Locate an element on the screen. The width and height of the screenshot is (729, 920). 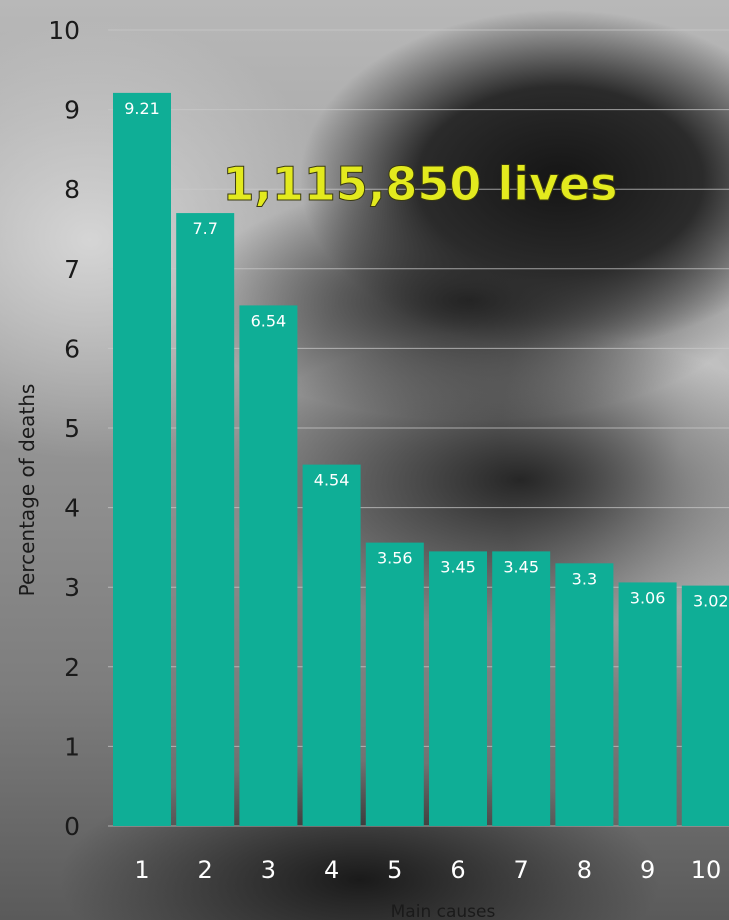
bar-value-label: 4.54 is located at coordinates (332, 480).